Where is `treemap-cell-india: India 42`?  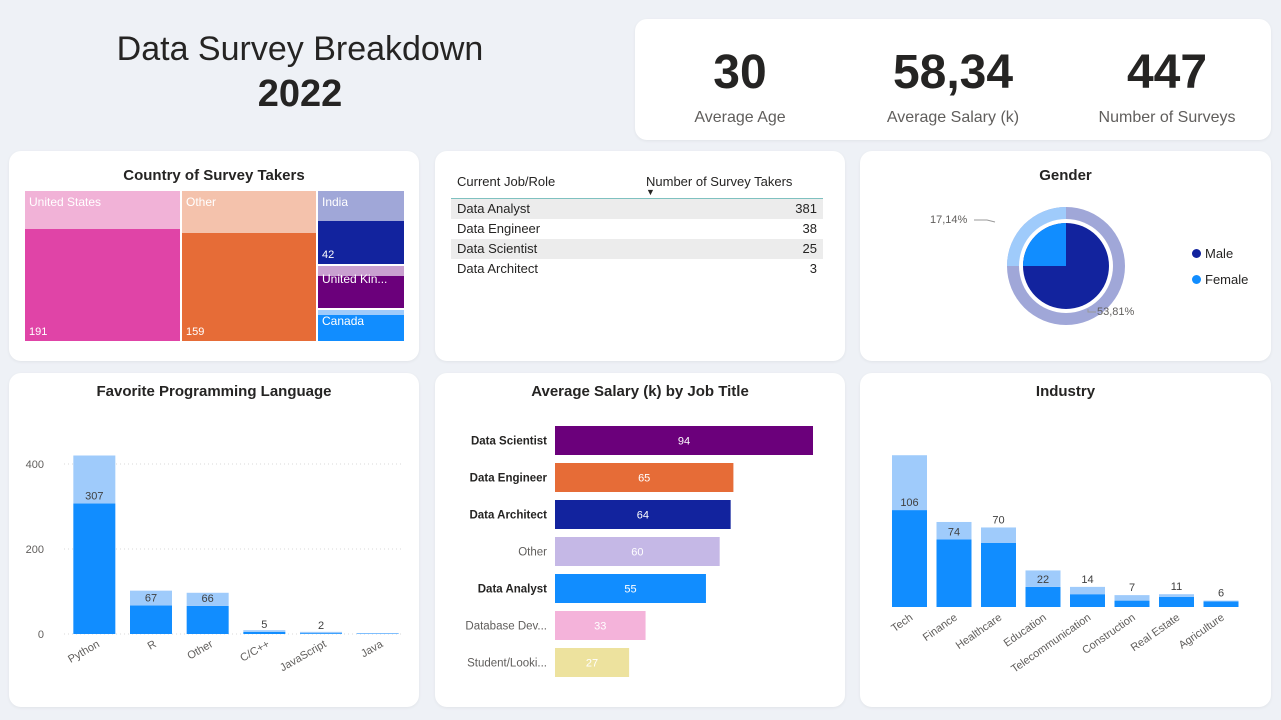 treemap-cell-india: India 42 is located at coordinates (361, 227).